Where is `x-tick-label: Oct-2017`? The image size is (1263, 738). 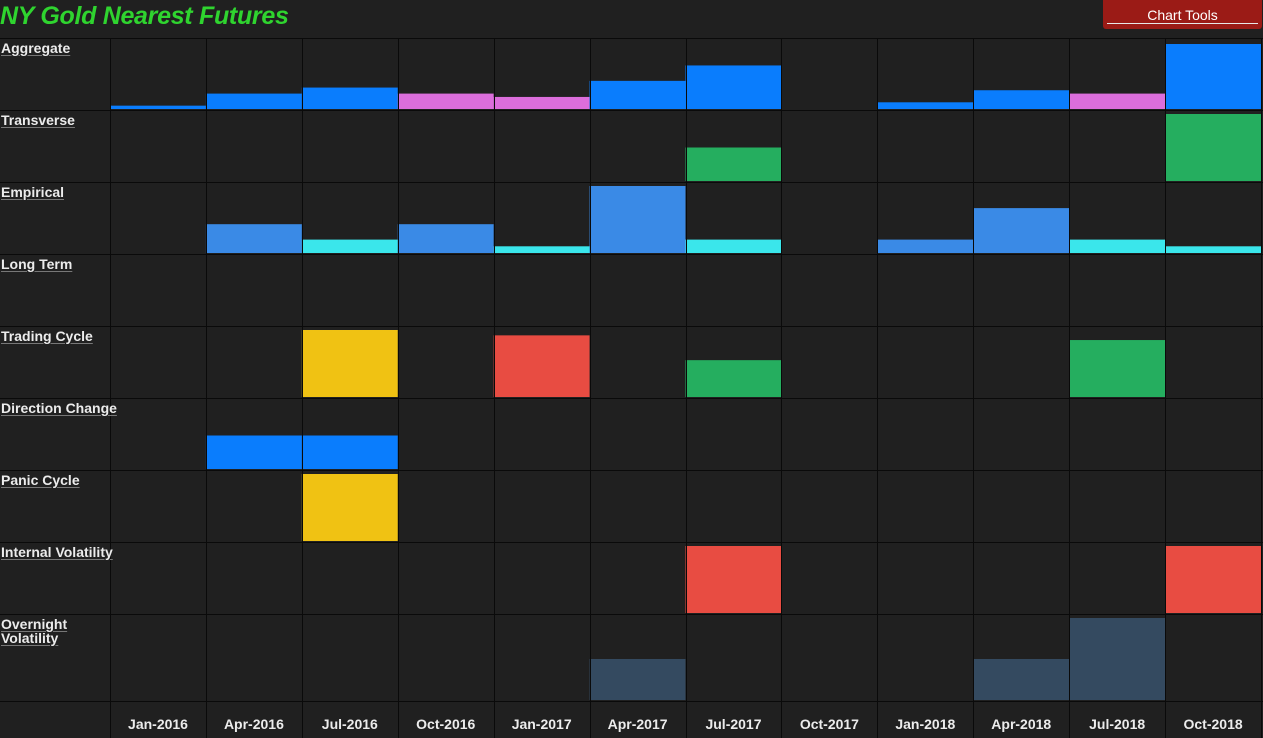 x-tick-label: Oct-2017 is located at coordinates (829, 724).